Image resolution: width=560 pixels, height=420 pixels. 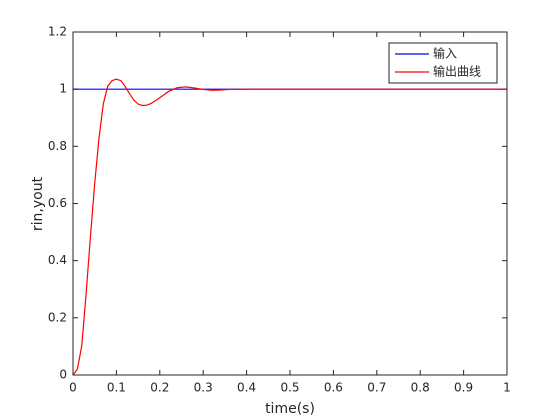 I want to click on y-tick-label: 0.4, so click(x=57, y=260).